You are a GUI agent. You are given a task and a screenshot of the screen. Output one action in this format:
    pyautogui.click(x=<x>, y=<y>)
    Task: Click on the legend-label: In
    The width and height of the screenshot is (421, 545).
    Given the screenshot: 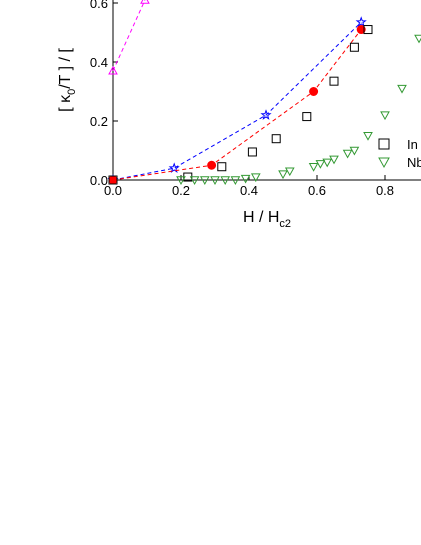 What is the action you would take?
    pyautogui.click(x=412, y=144)
    